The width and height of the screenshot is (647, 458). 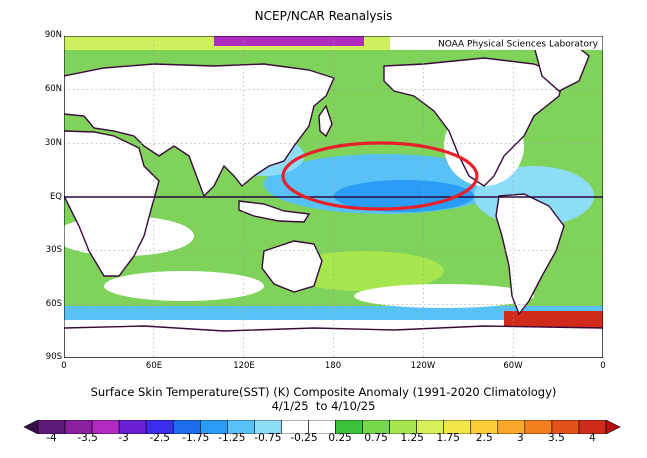 I want to click on colorbar-tick-label: -0.25, so click(x=304, y=438).